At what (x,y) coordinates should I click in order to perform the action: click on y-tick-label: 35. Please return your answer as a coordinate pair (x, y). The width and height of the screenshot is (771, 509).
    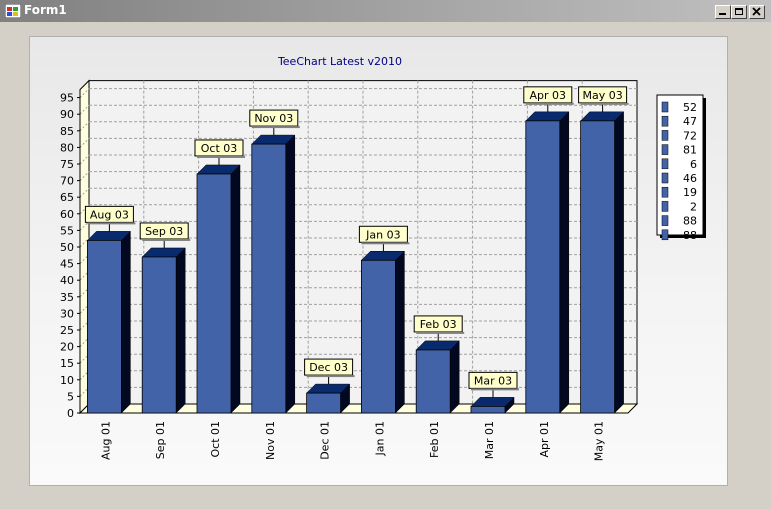
    Looking at the image, I should click on (67, 297).